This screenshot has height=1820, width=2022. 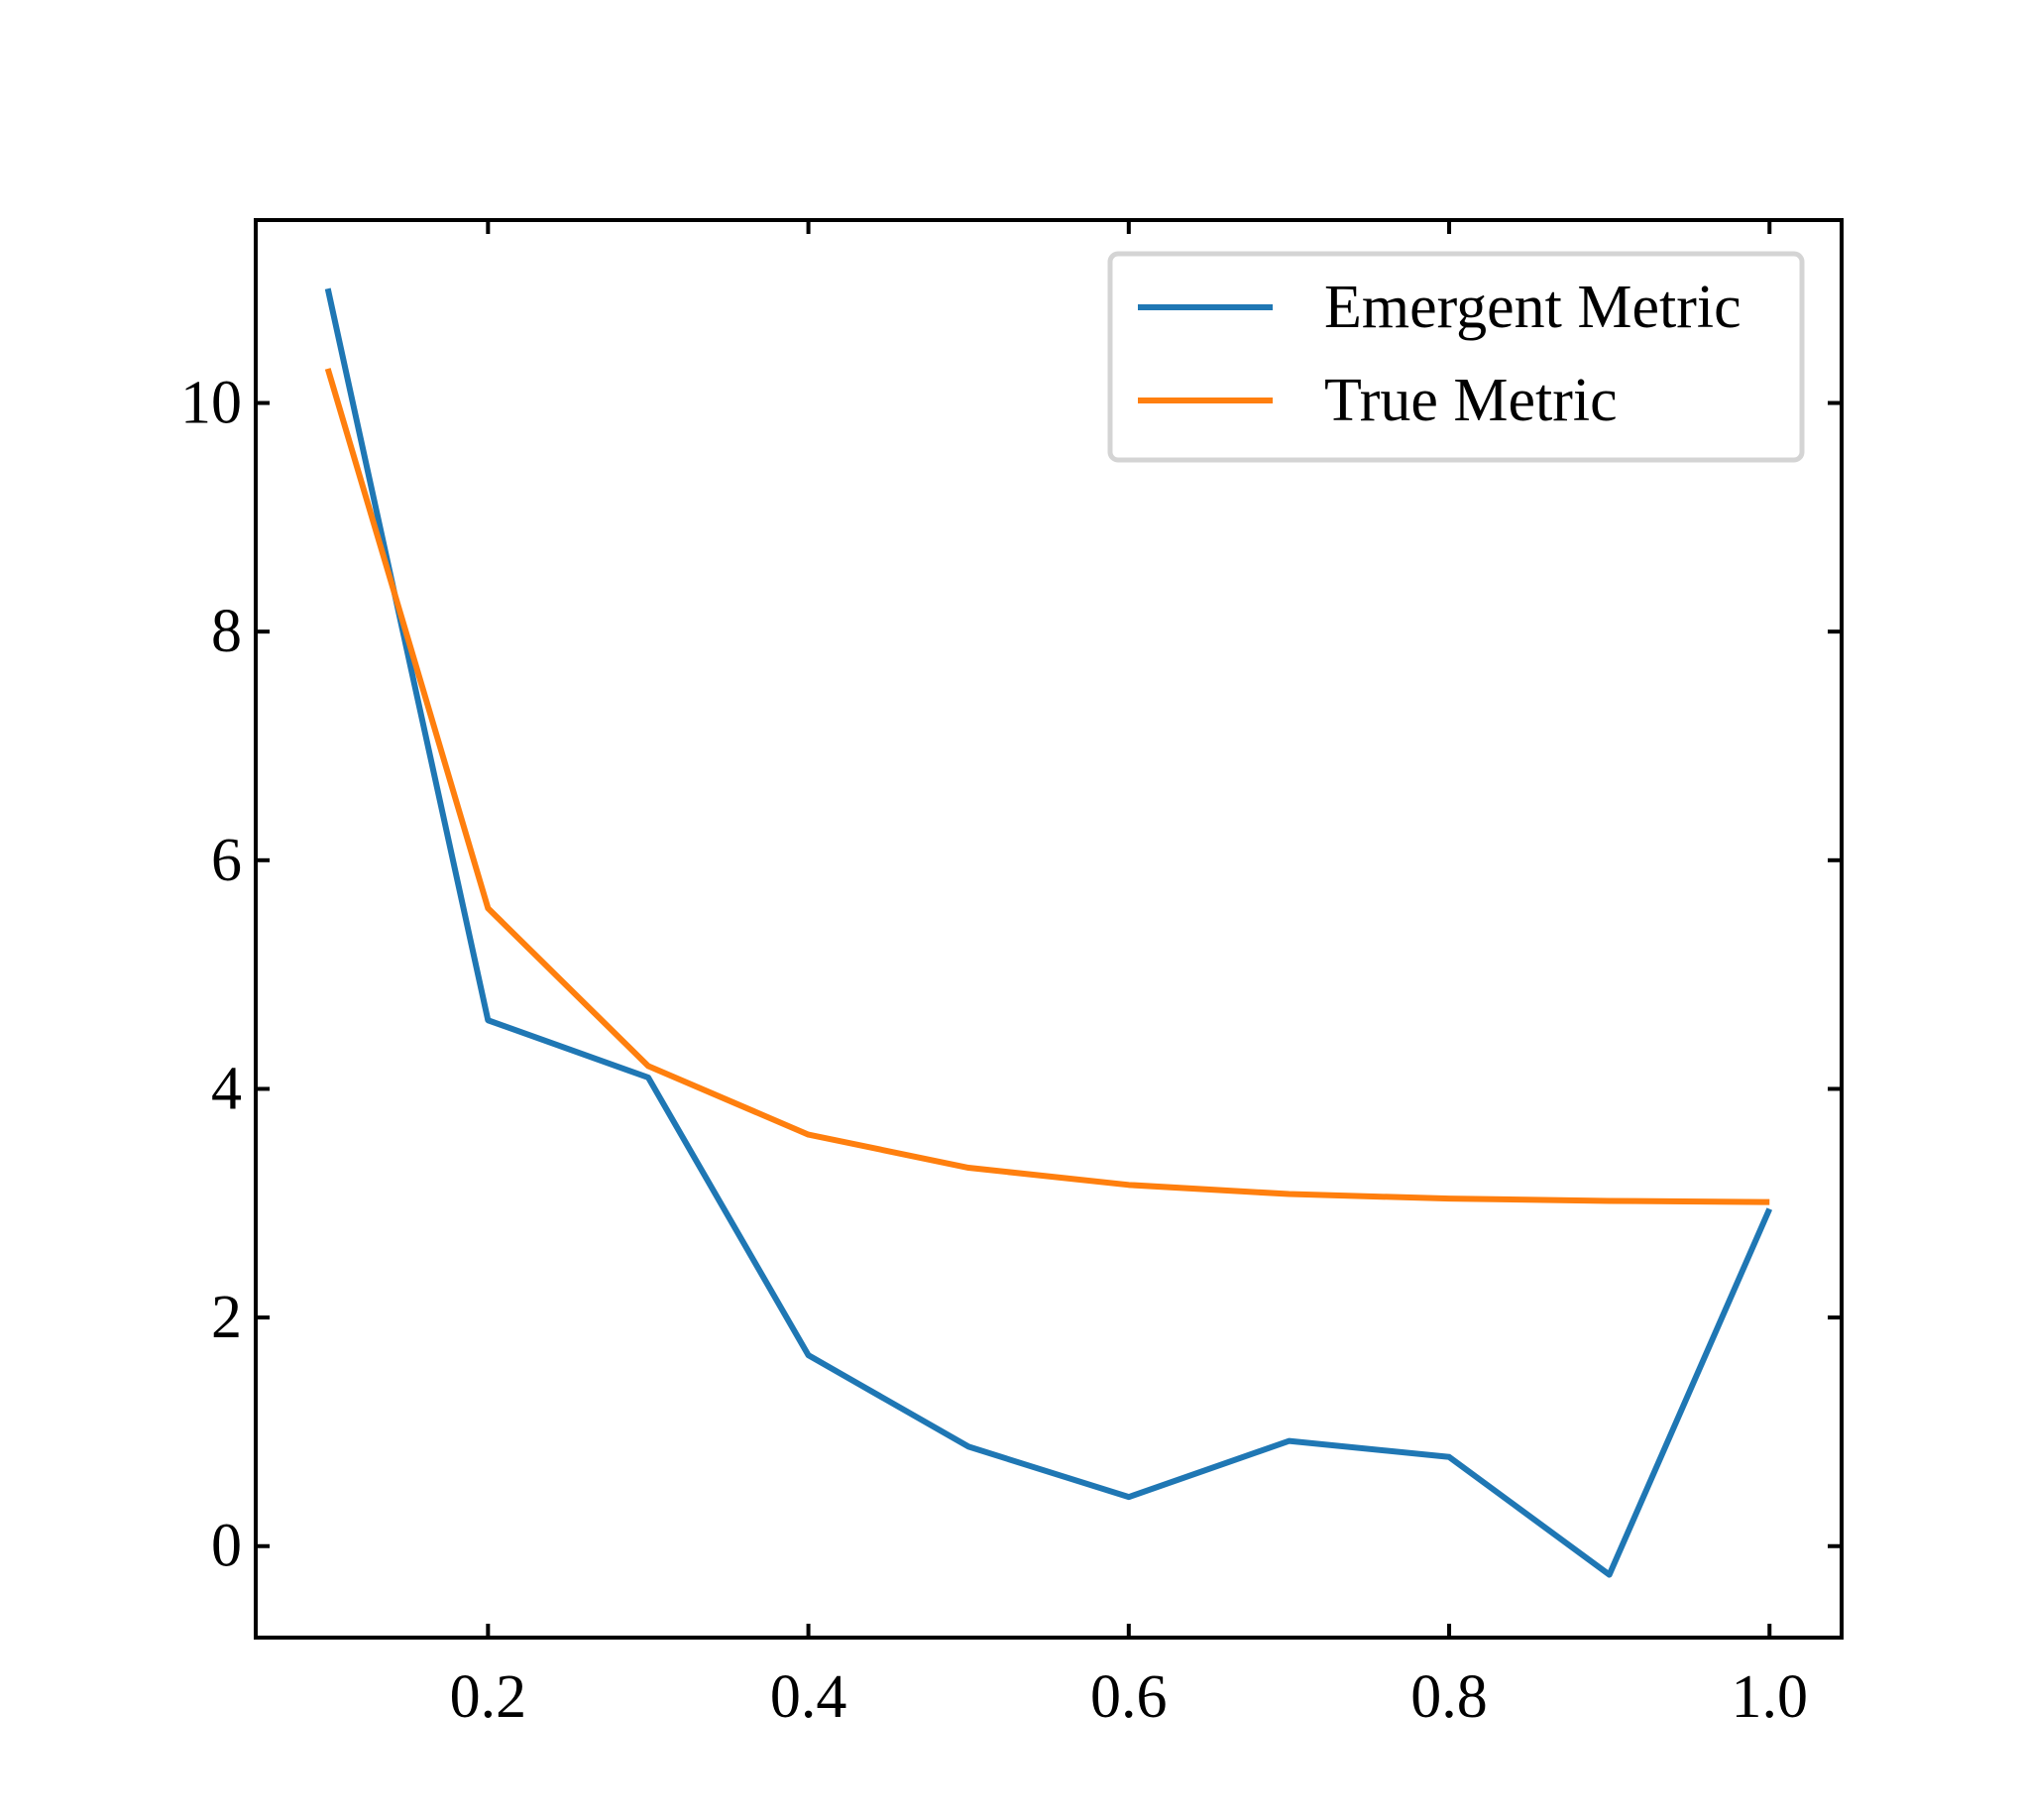 I want to click on x-tick-label: 0.8, so click(x=1449, y=1697).